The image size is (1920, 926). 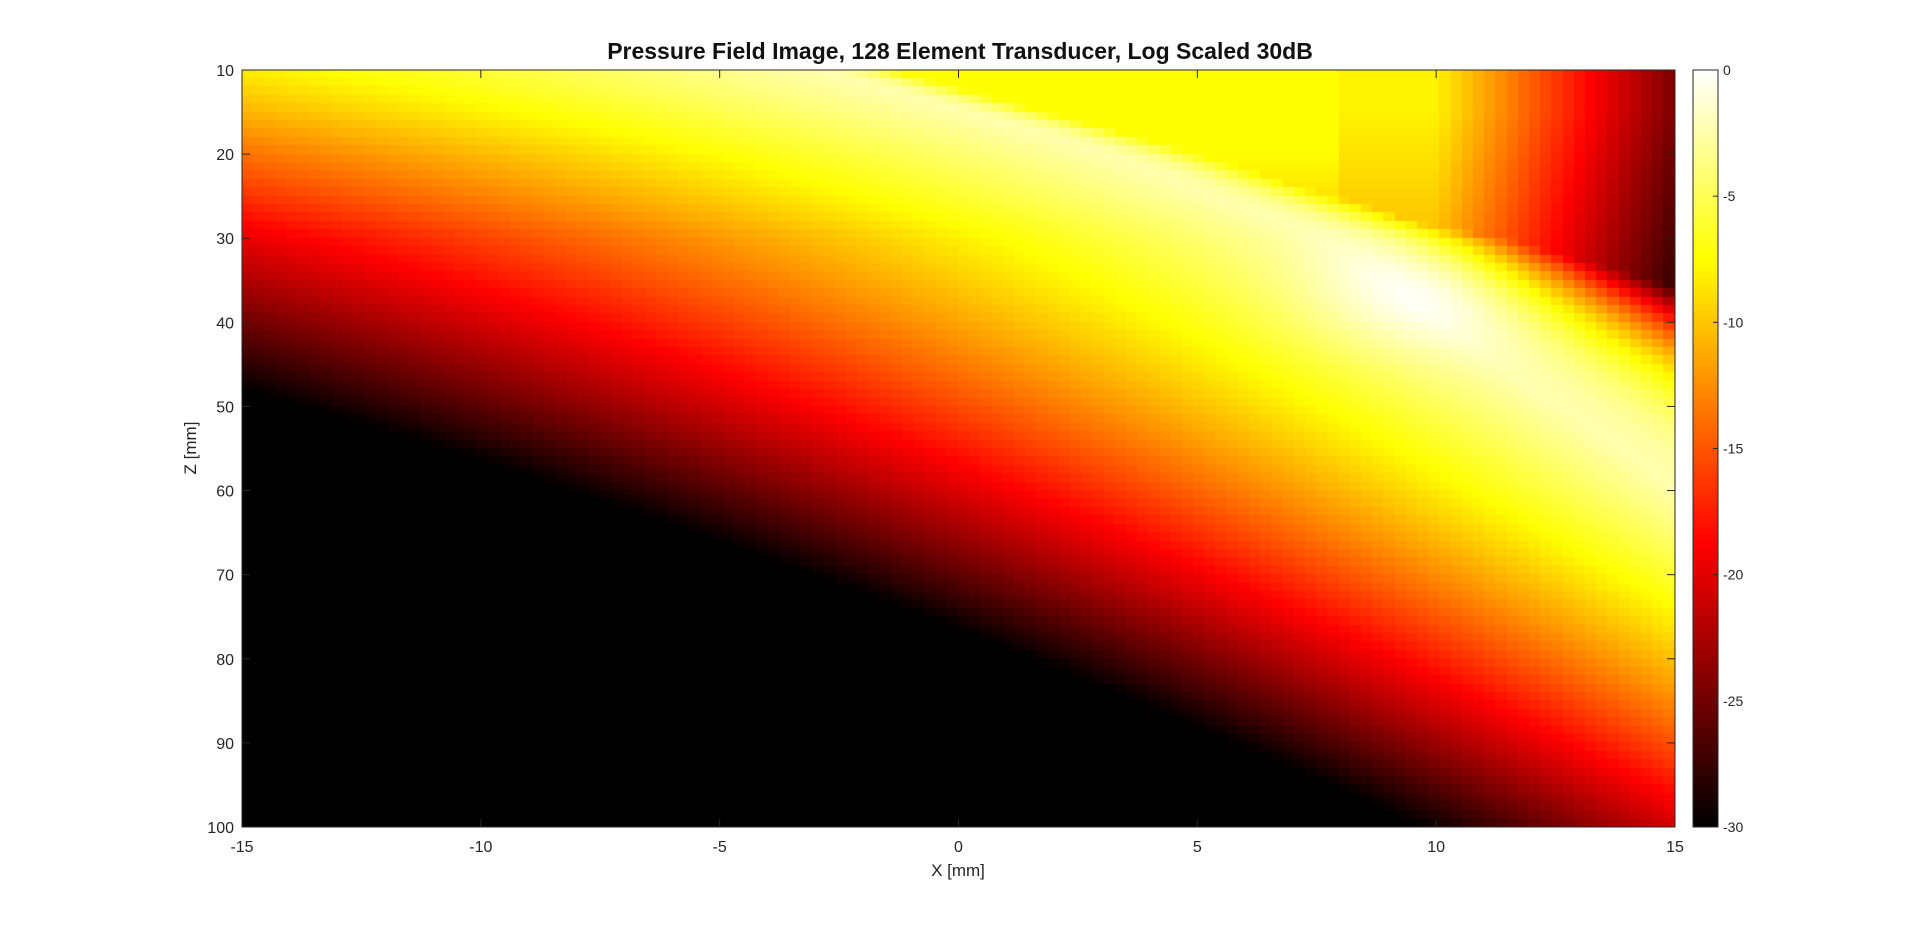 I want to click on x-tick-label: 15, so click(x=1675, y=847).